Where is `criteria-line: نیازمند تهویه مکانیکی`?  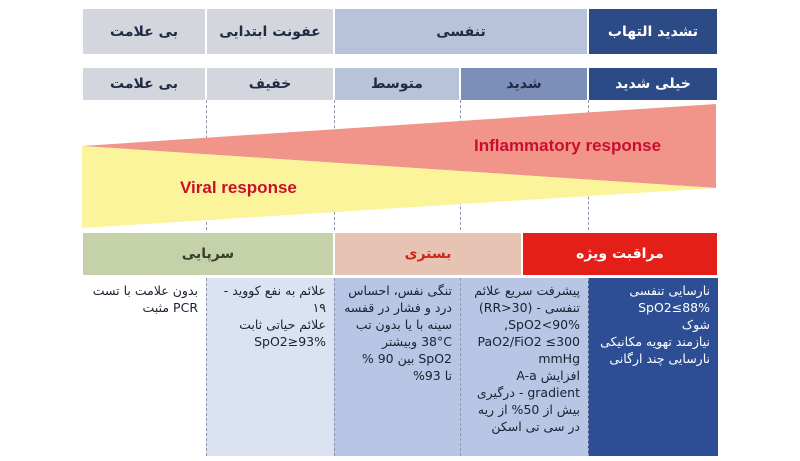
criteria-line: نیازمند تهویه مکانیکی is located at coordinates (655, 341).